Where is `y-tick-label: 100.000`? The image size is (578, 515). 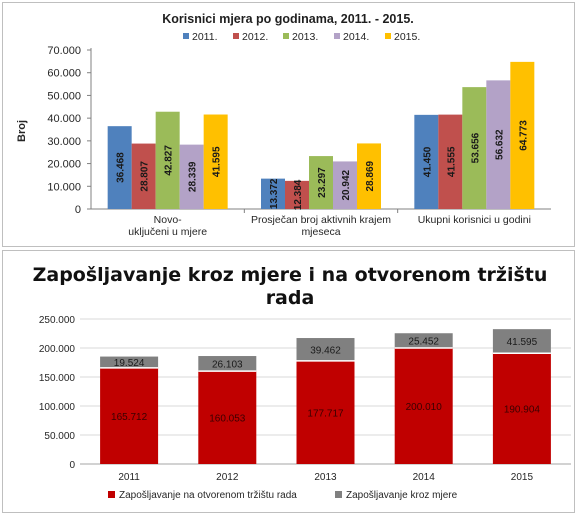
y-tick-label: 100.000 is located at coordinates (57, 407).